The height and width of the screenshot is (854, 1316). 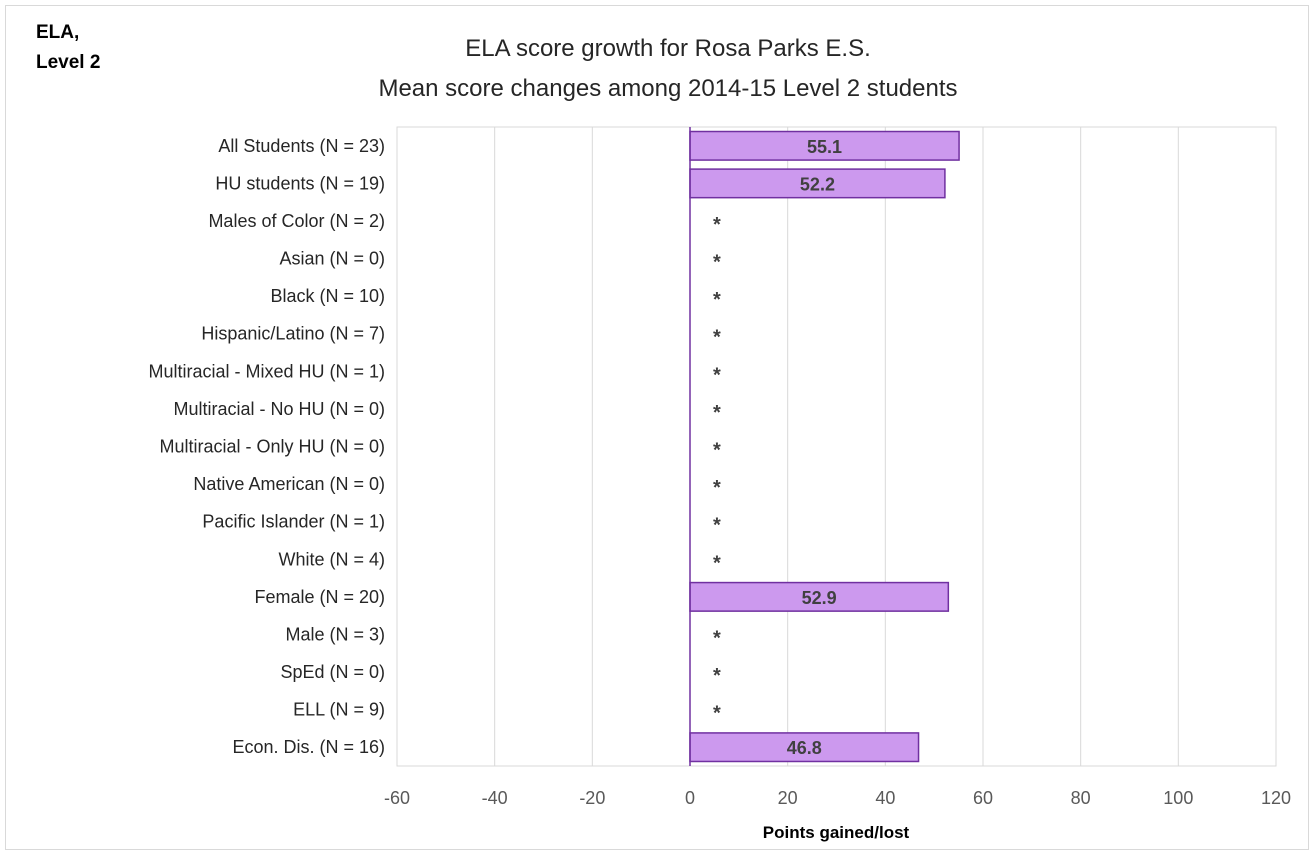 What do you see at coordinates (690, 798) in the screenshot?
I see `x-tick-label: 0` at bounding box center [690, 798].